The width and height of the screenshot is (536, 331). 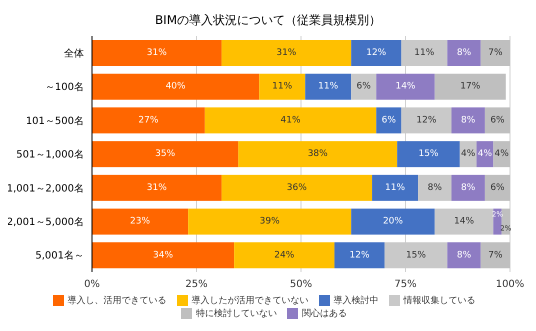 What do you see at coordinates (92, 284) in the screenshot?
I see `x-tick-label: 0%` at bounding box center [92, 284].